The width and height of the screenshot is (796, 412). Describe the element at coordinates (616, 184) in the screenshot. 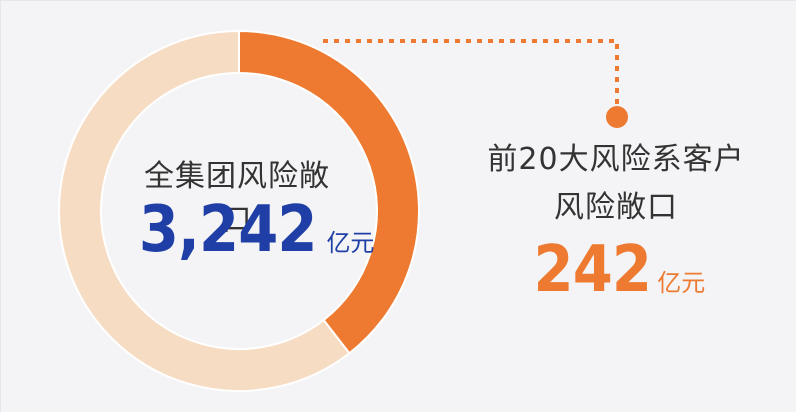

I see `highlight-label: 前20大风险系客户 风险敞口` at that location.